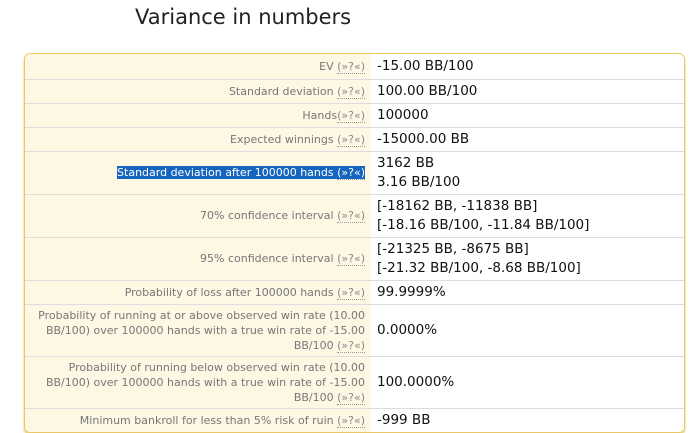  I want to click on table-row: Hands(»?«) 100000, so click(354, 115).